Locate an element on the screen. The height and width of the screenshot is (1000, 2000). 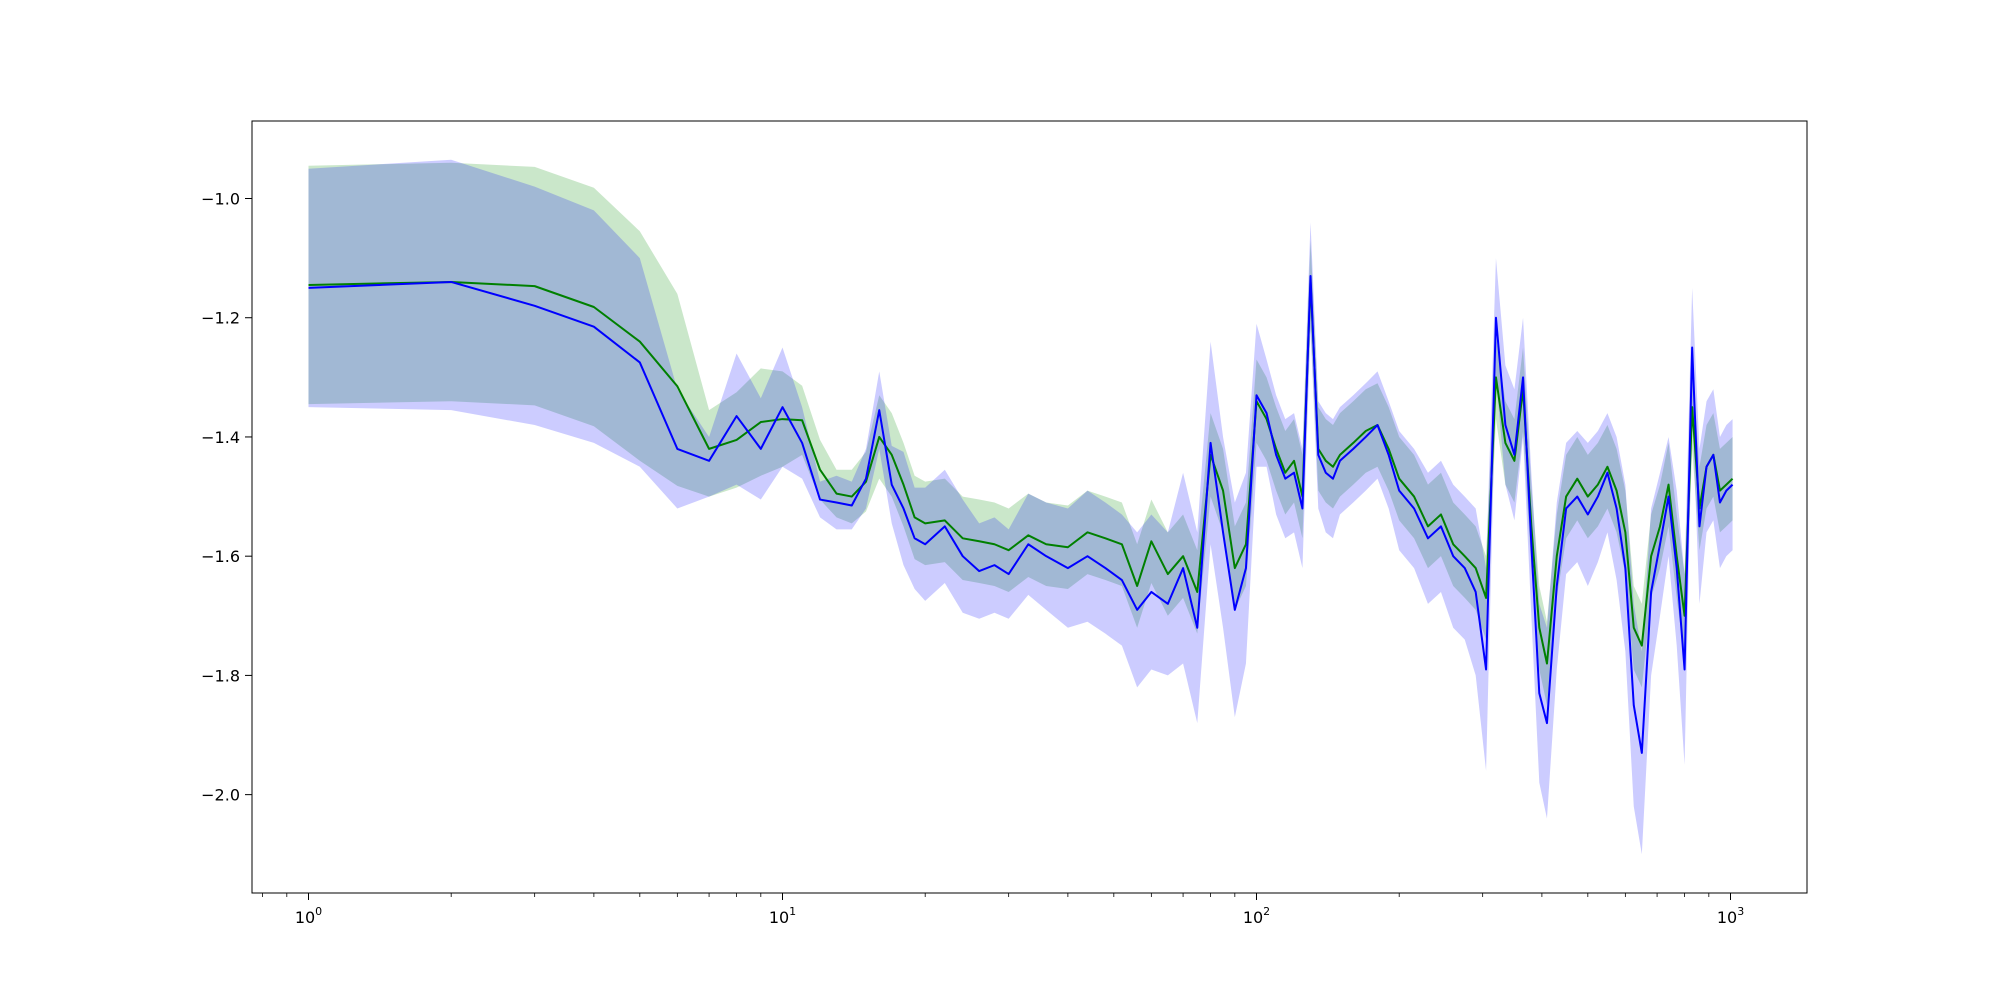
x-tick-label: 10³ is located at coordinates (1730, 916).